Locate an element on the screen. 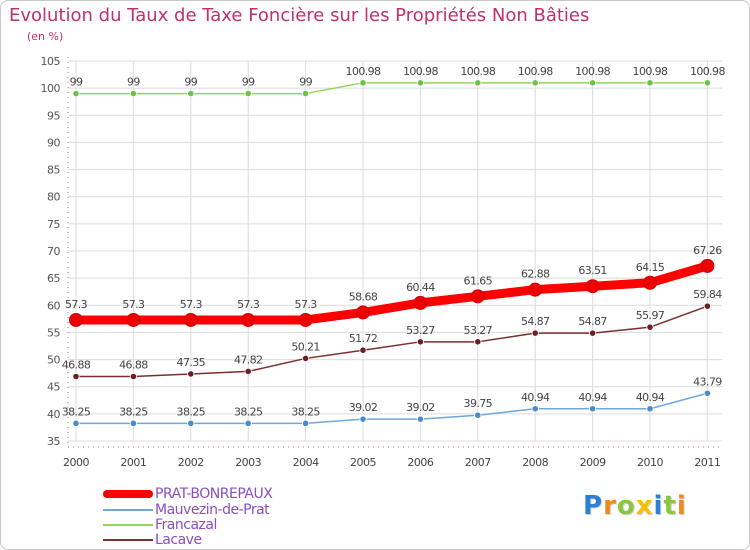  data-label-lacave: 50.21 is located at coordinates (305, 346).